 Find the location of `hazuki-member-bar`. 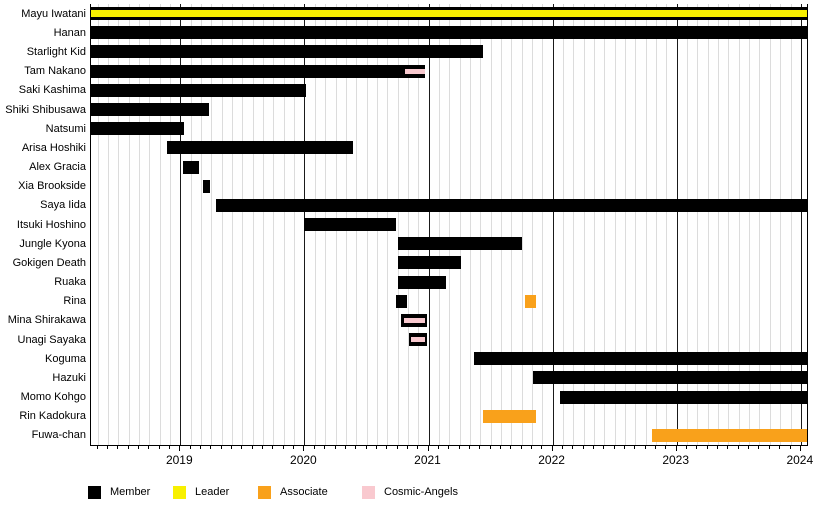

hazuki-member-bar is located at coordinates (669, 378).